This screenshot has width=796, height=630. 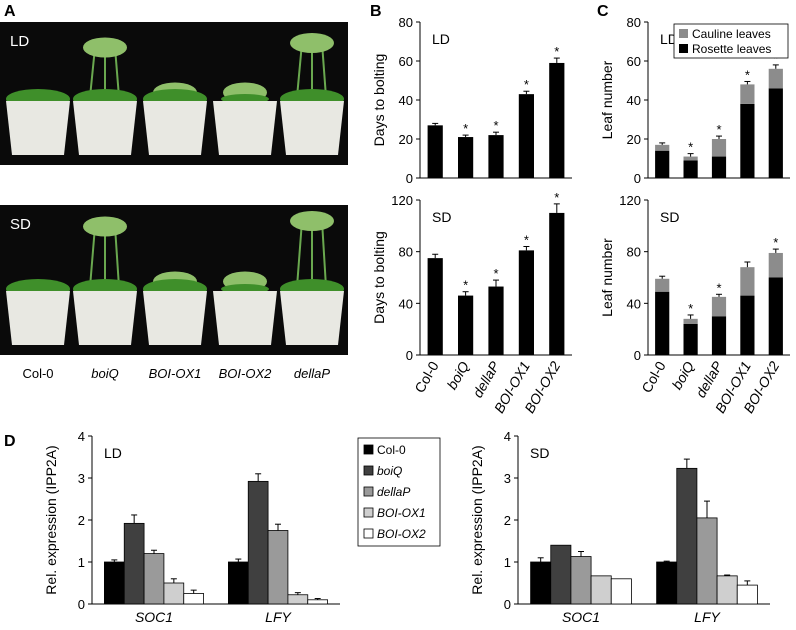 I want to click on legend-label: Rosette leaves, so click(x=731, y=49).